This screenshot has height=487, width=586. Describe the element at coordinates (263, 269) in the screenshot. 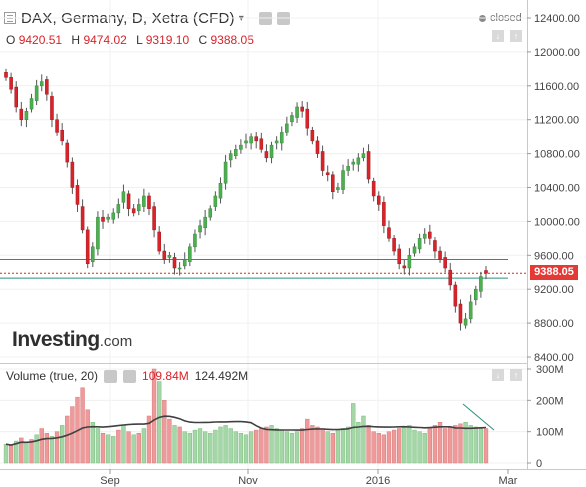

I see `support-lines` at that location.